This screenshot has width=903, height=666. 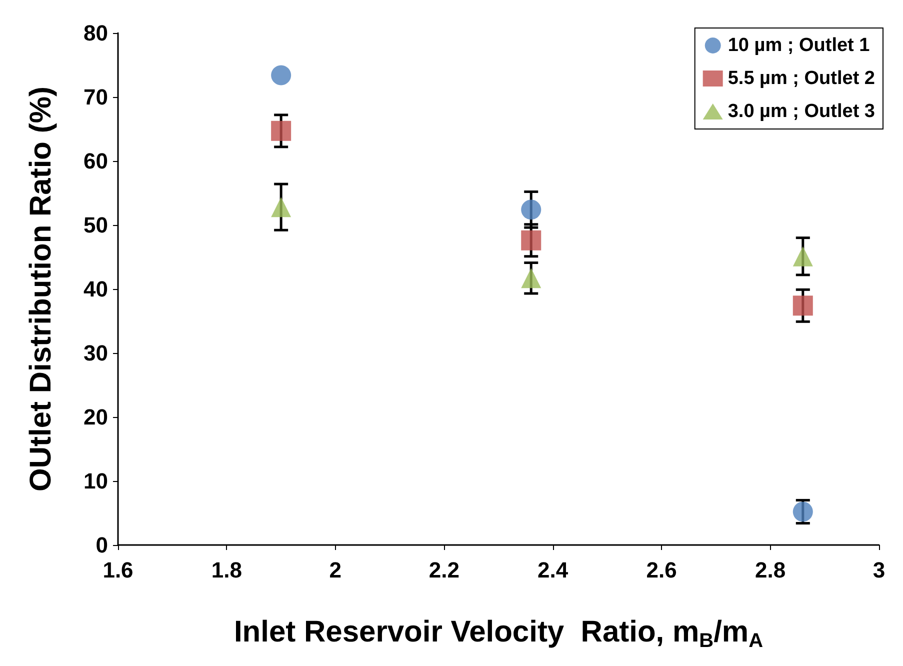 I want to click on y-tick-label: 60, so click(x=96, y=161).